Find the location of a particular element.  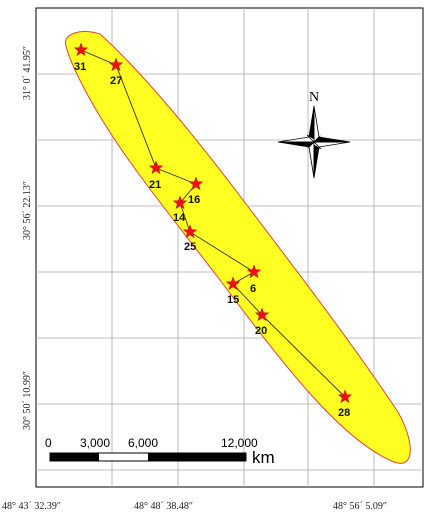

sample-point-15: 15 is located at coordinates (233, 291).